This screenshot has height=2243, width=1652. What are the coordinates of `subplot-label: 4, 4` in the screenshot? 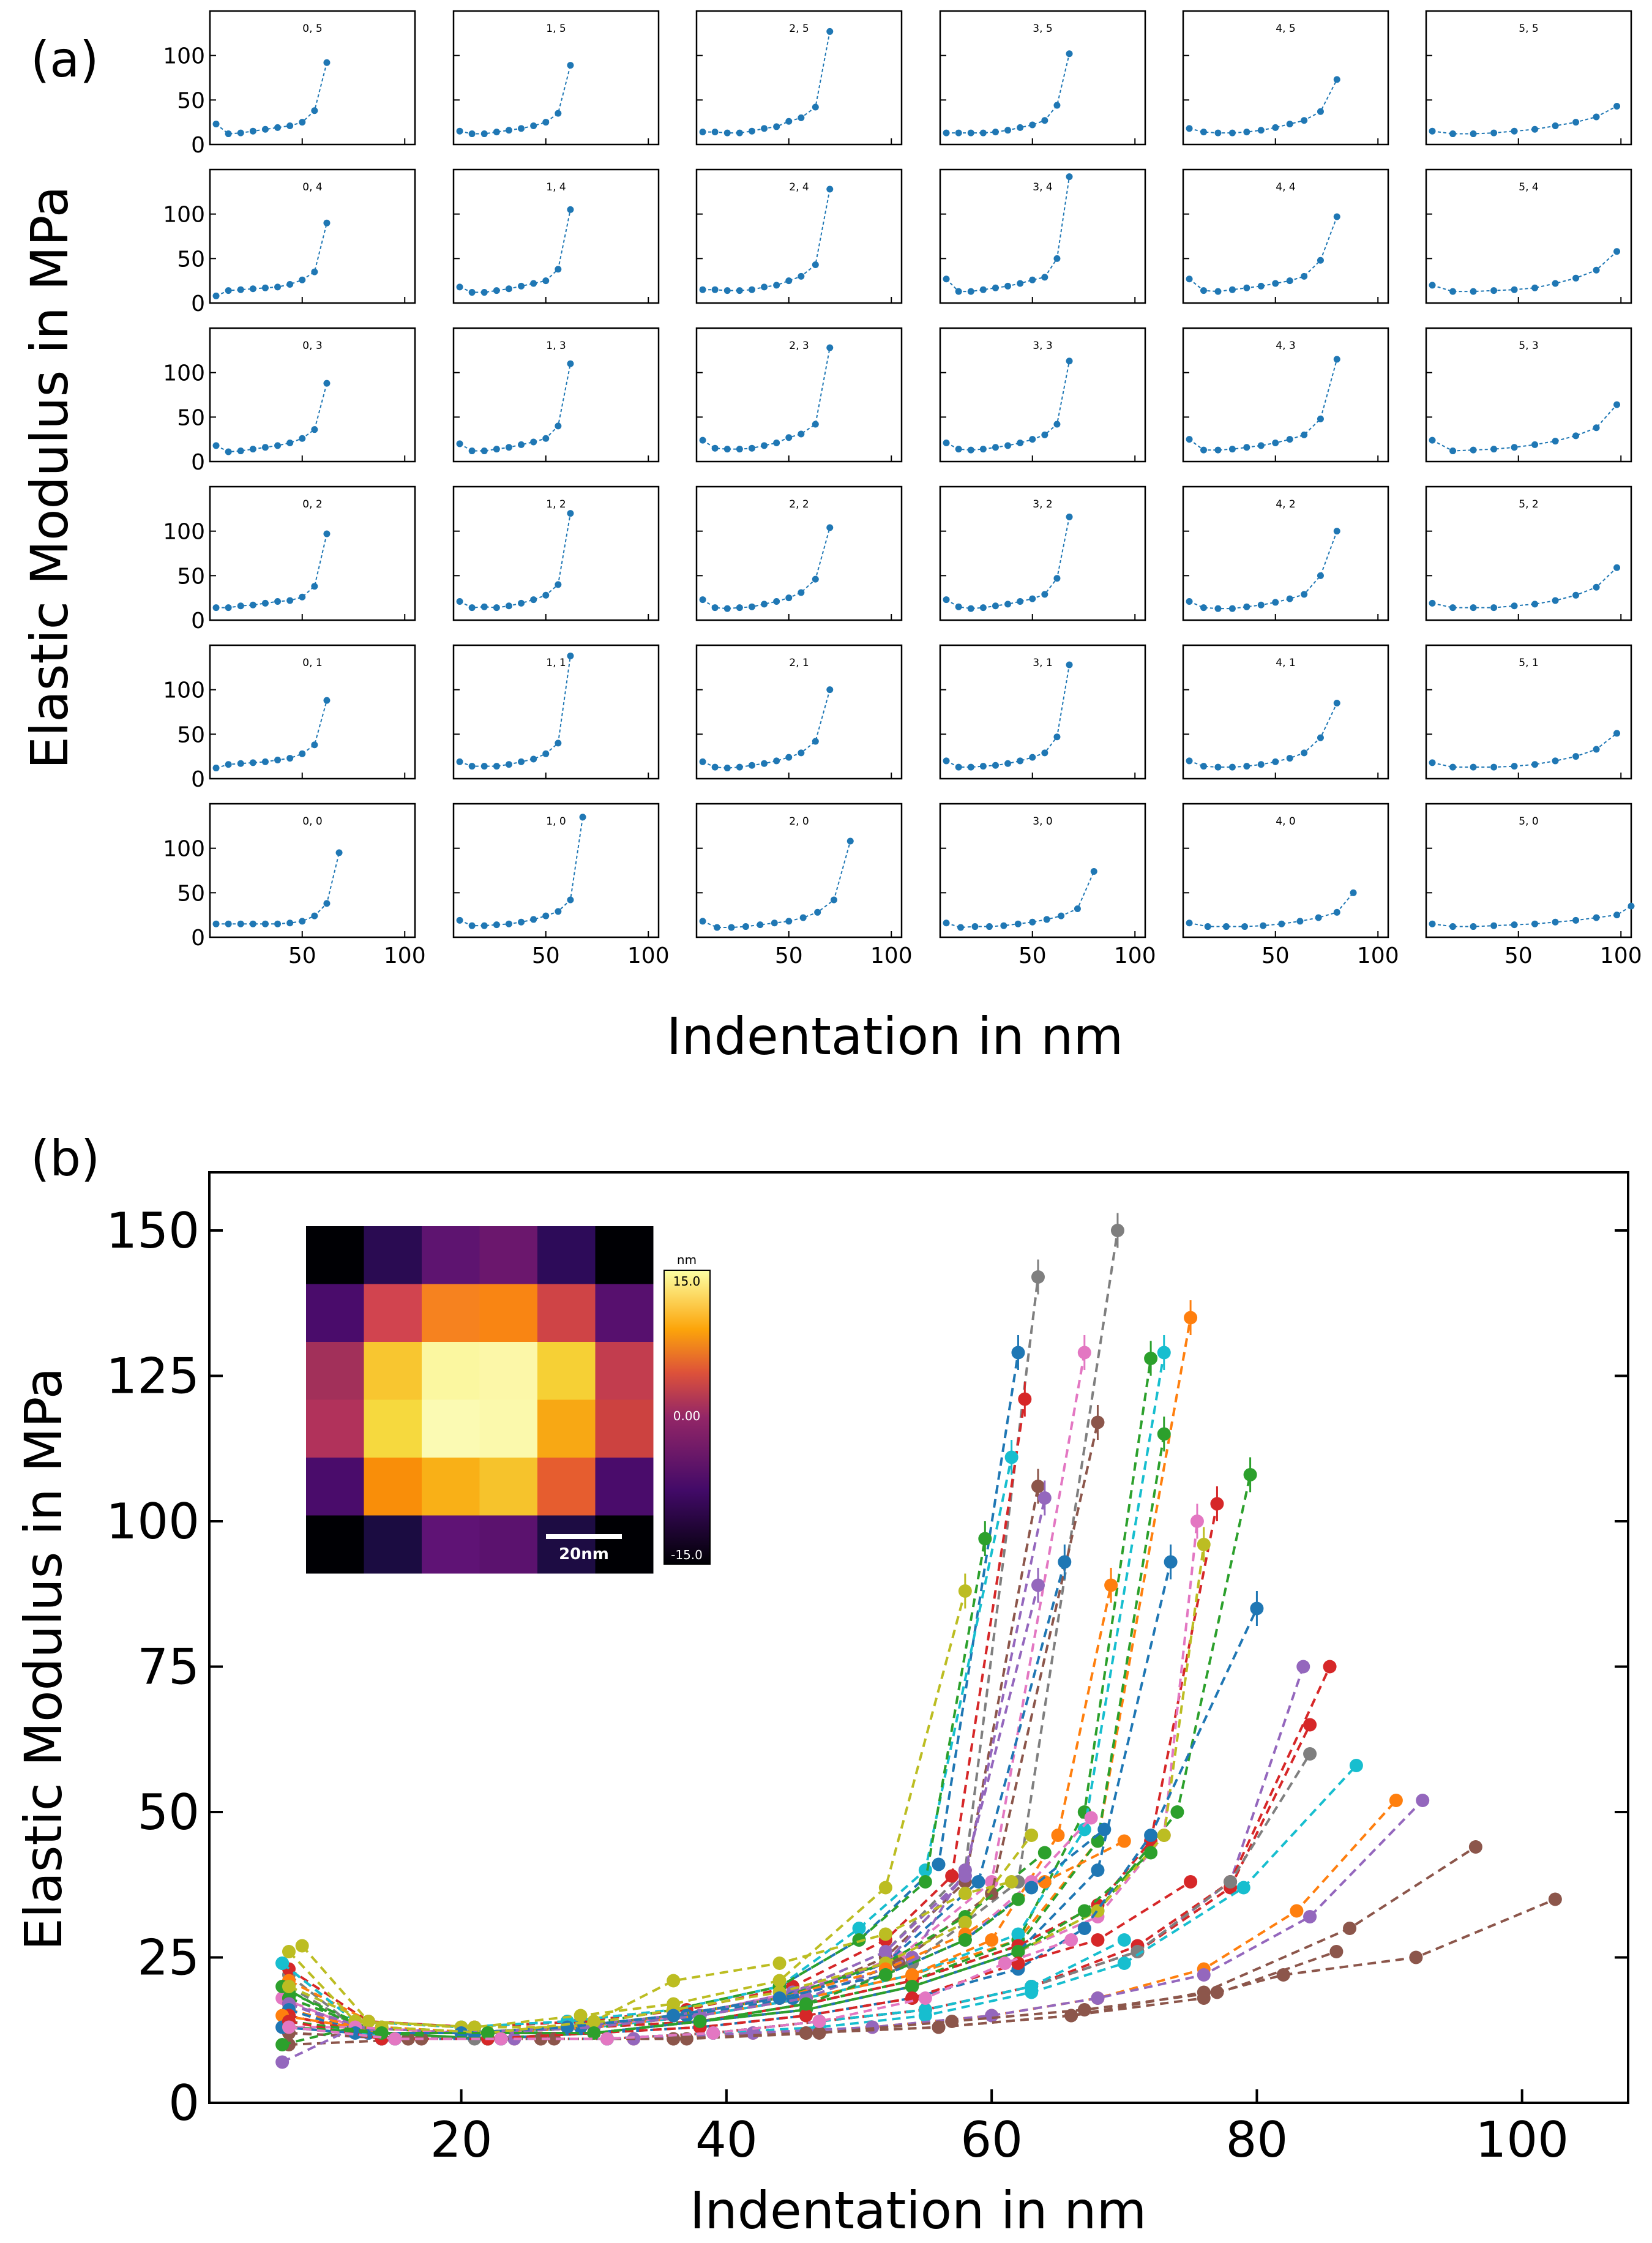 It's located at (1286, 187).